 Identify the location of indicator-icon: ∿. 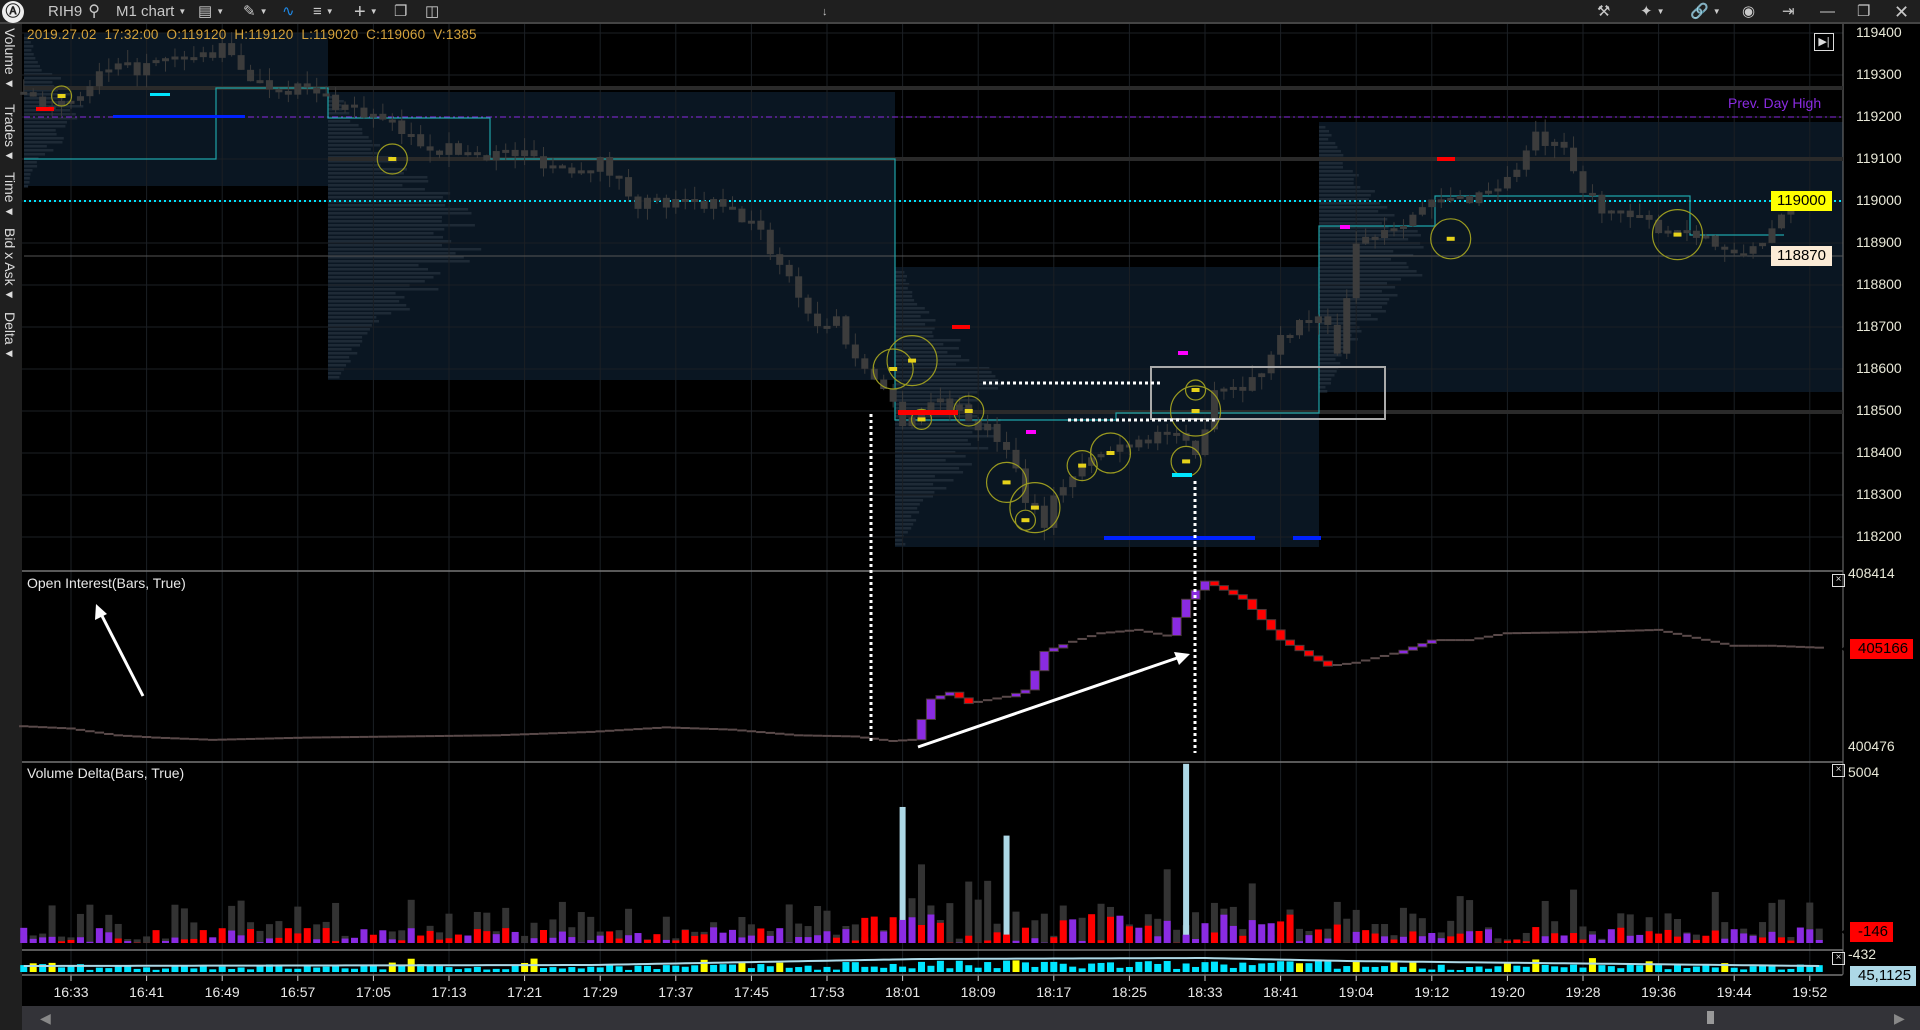
(288, 11).